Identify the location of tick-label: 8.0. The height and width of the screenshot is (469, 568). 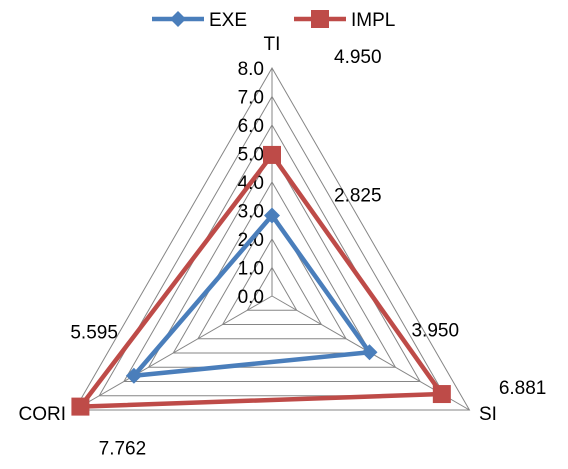
(251, 69).